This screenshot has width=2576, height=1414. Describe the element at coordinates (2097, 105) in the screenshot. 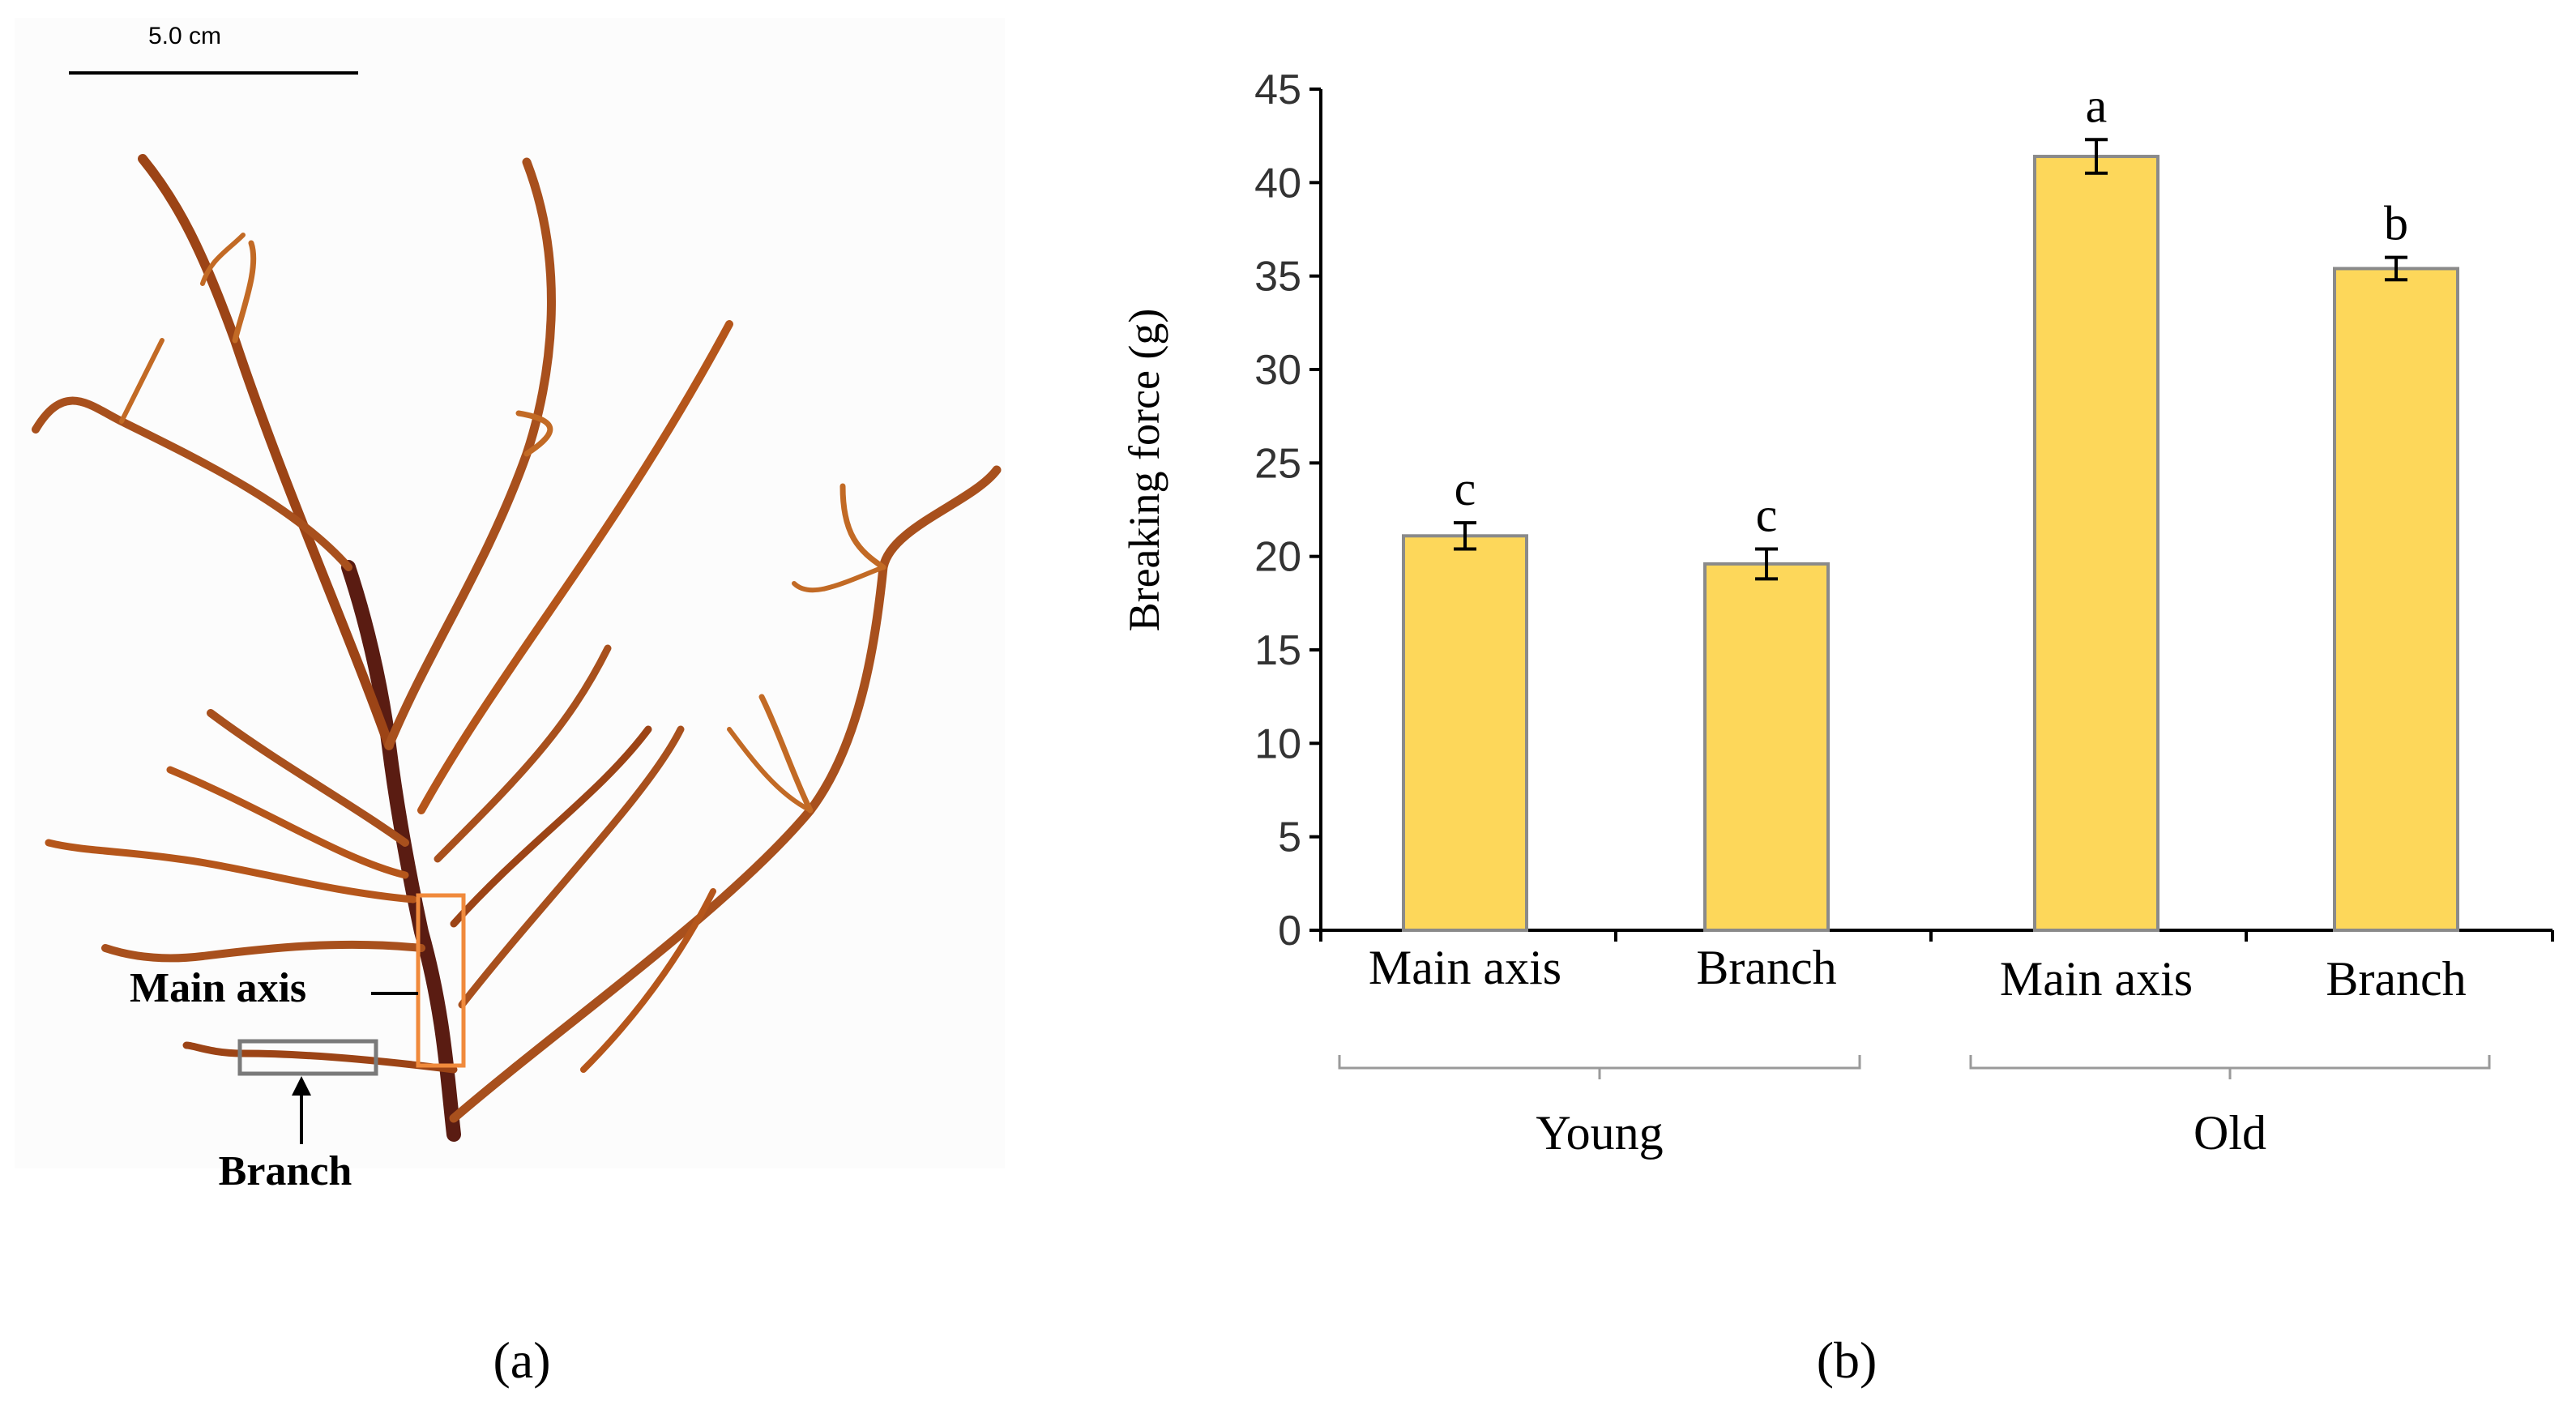

I see `significance-letter: a` at that location.